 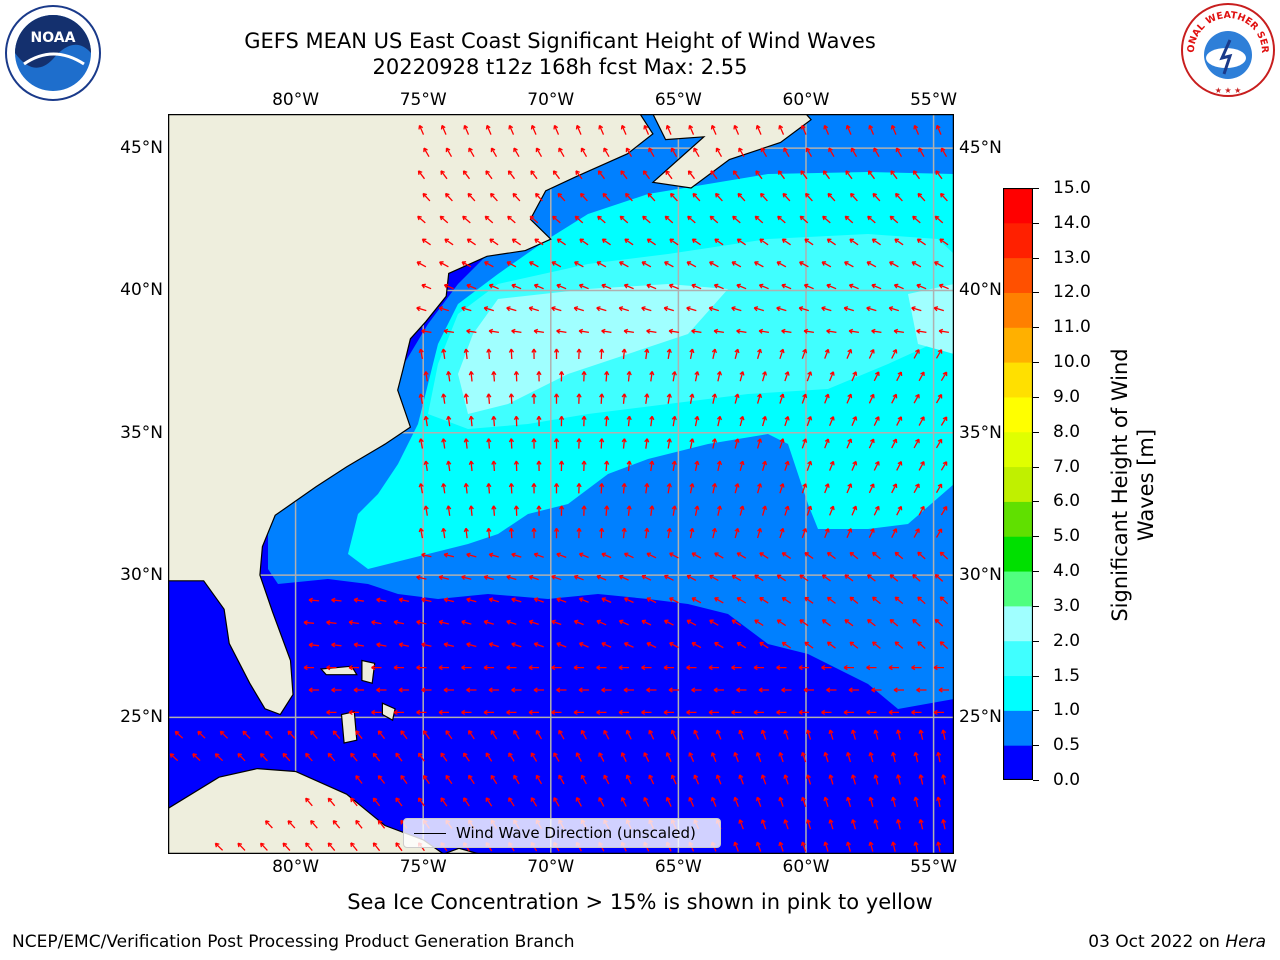 I want to click on lat-tick-label: 35°N, so click(x=141, y=432).